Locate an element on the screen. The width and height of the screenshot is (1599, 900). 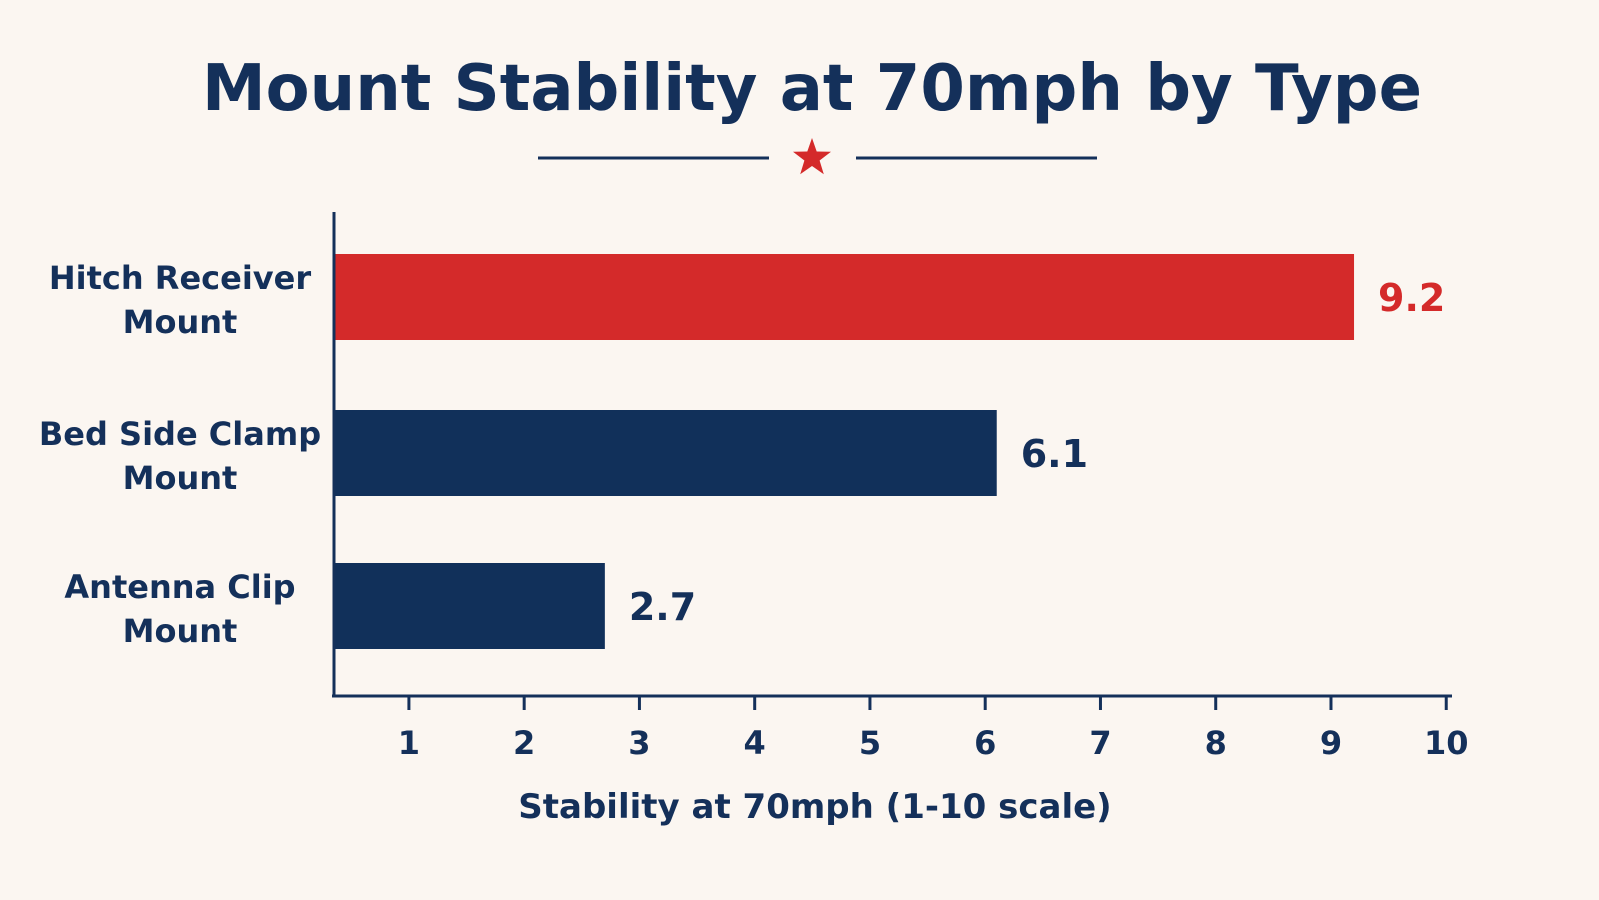
category-label-3: Antenna Clip Mount is located at coordinates (179, 609).